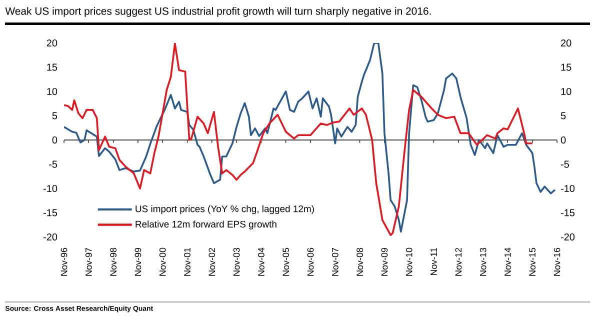 The width and height of the screenshot is (599, 321). What do you see at coordinates (563, 116) in the screenshot?
I see `y2-tick-label: 5` at bounding box center [563, 116].